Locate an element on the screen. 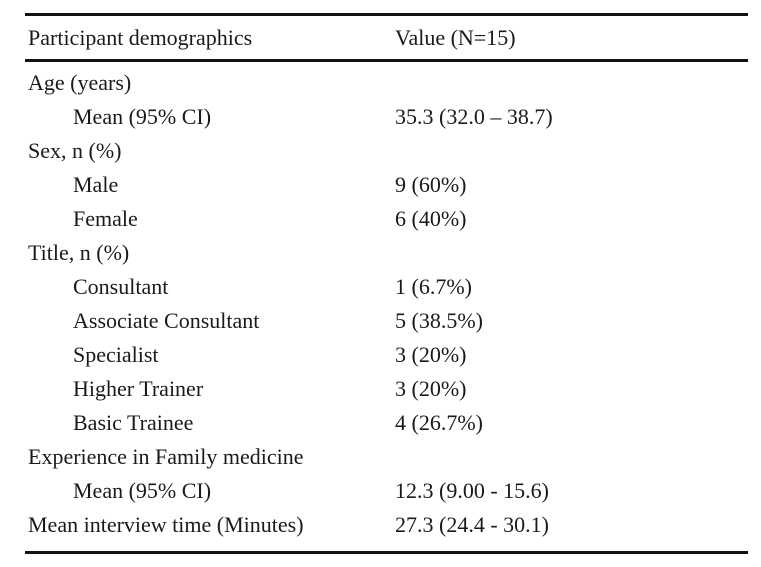 The height and width of the screenshot is (567, 761). row-value: 27.3 (24.4 - 30.1) is located at coordinates (472, 524).